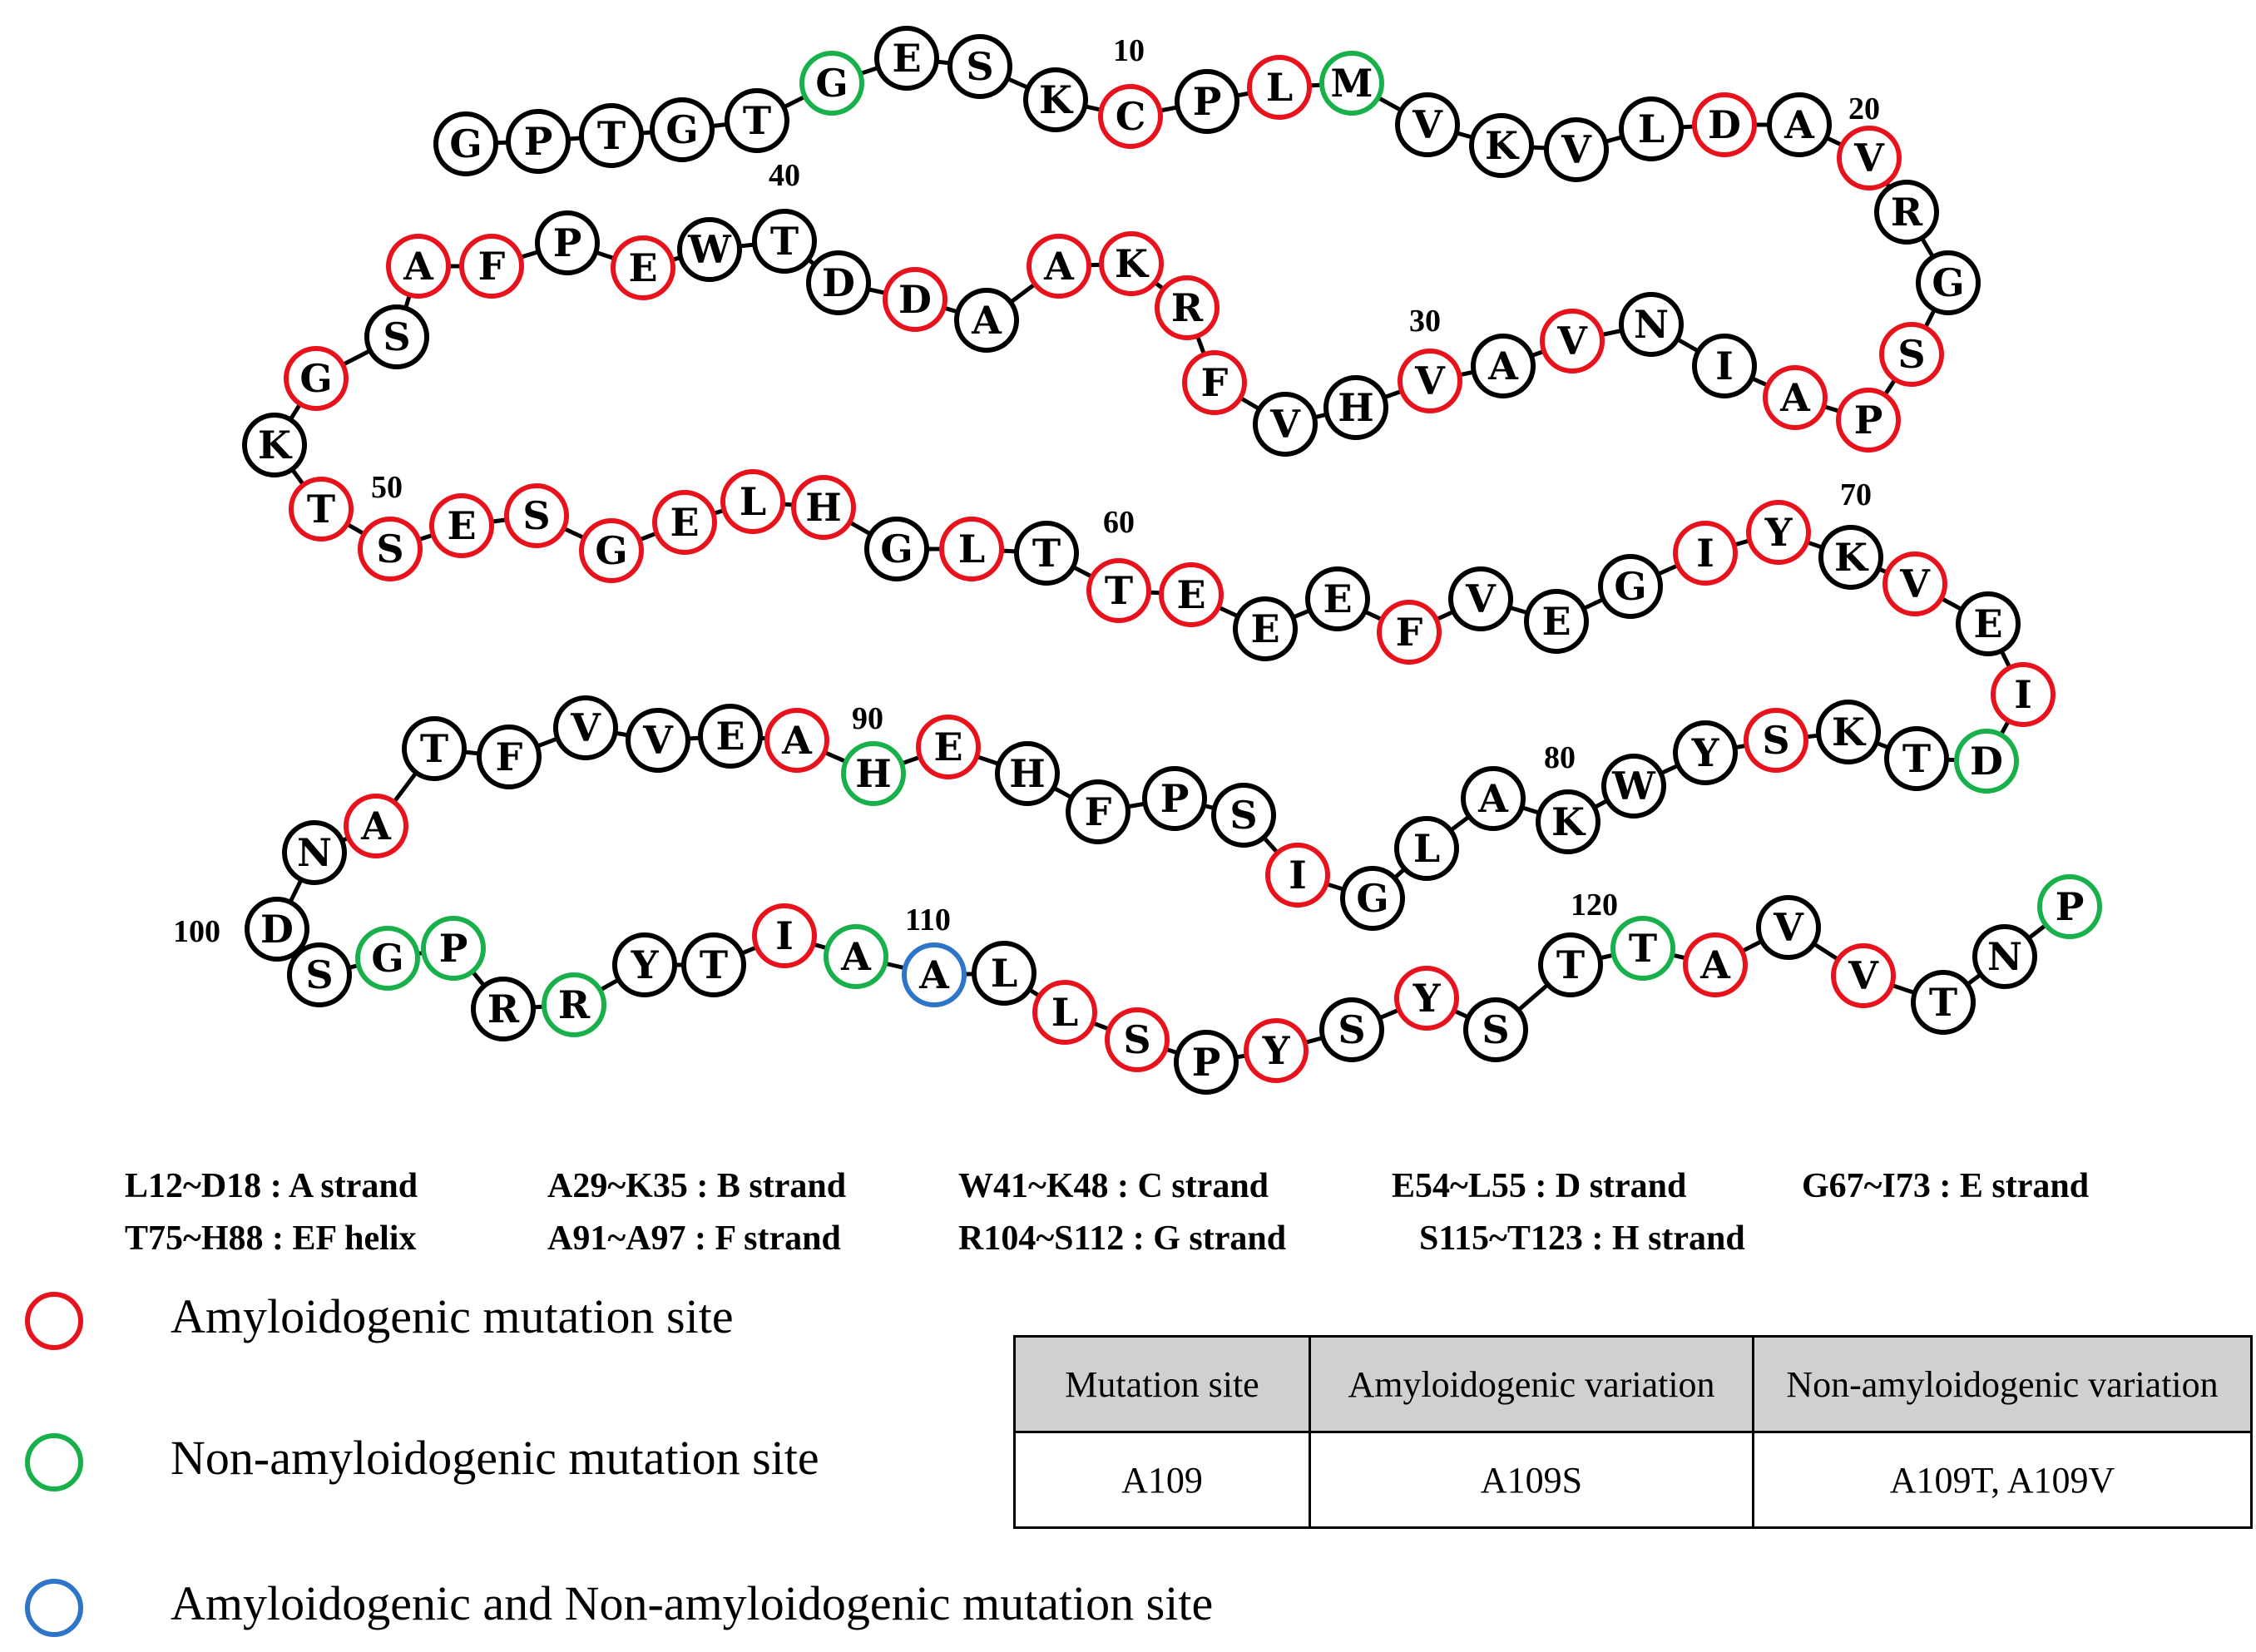 The image size is (2256, 1652). Describe the element at coordinates (1352, 83) in the screenshot. I see `residue-letter: M` at that location.